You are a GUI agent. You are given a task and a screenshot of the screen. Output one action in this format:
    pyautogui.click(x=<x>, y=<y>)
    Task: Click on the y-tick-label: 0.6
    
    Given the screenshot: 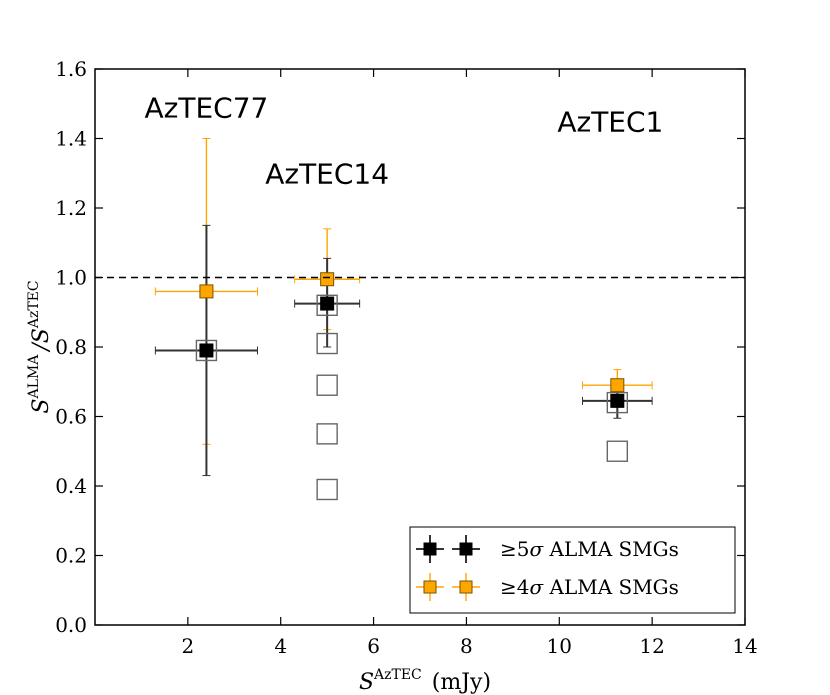 What is the action you would take?
    pyautogui.click(x=71, y=417)
    